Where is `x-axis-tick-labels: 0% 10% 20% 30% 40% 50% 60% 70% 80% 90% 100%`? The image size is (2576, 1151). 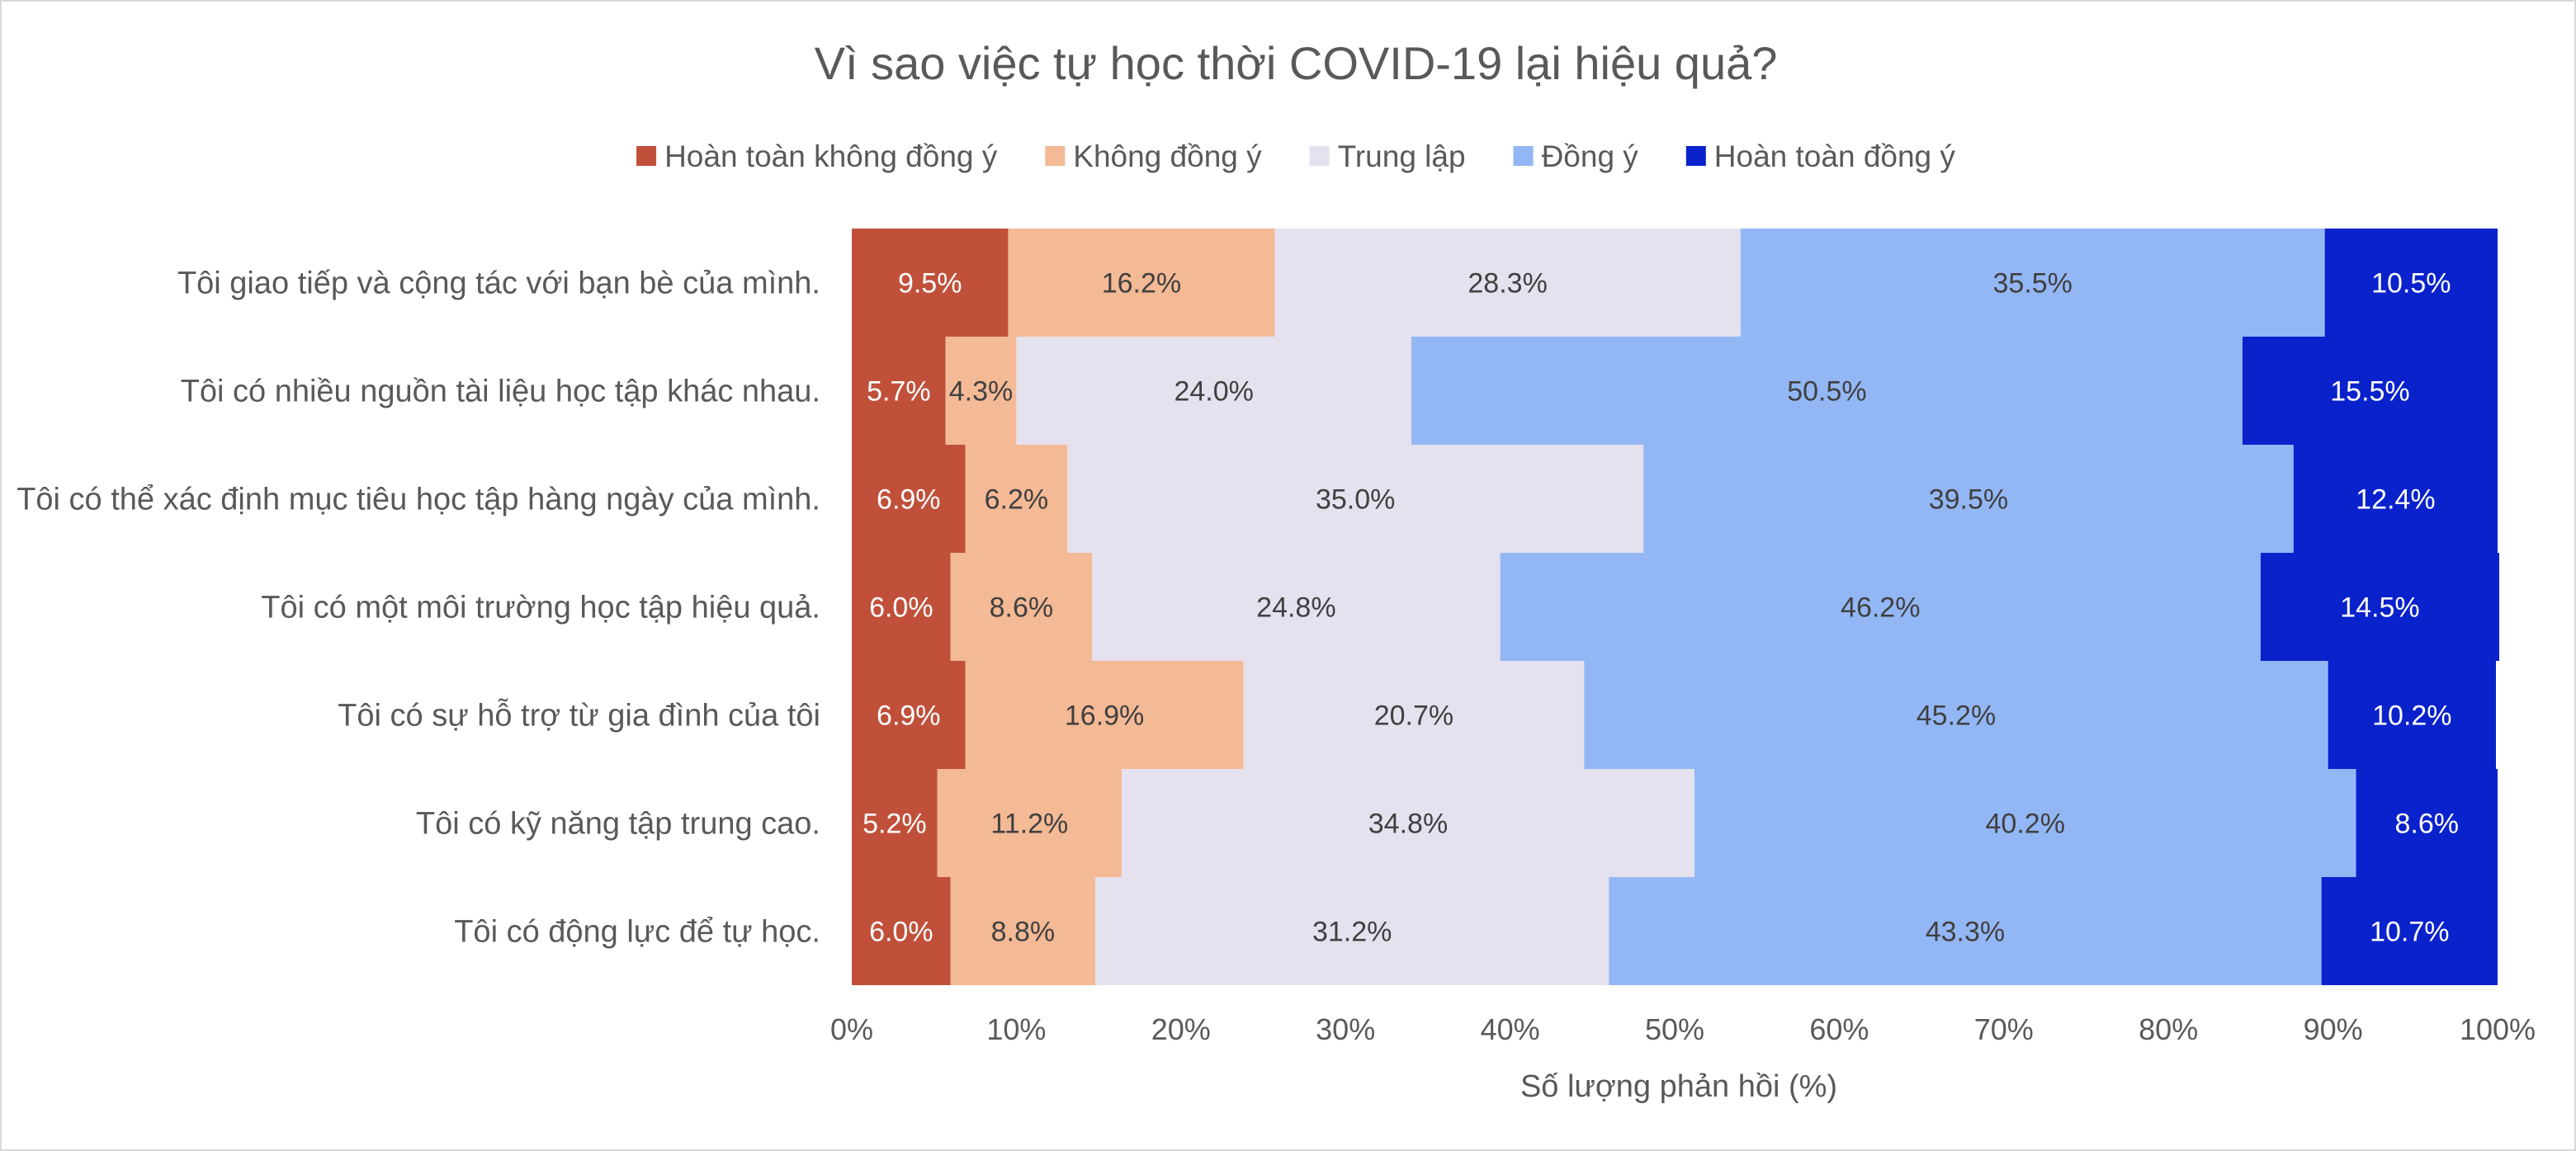 x-axis-tick-labels: 0% 10% 20% 30% 40% 50% 60% 70% 80% 90% 100% is located at coordinates (1683, 1029).